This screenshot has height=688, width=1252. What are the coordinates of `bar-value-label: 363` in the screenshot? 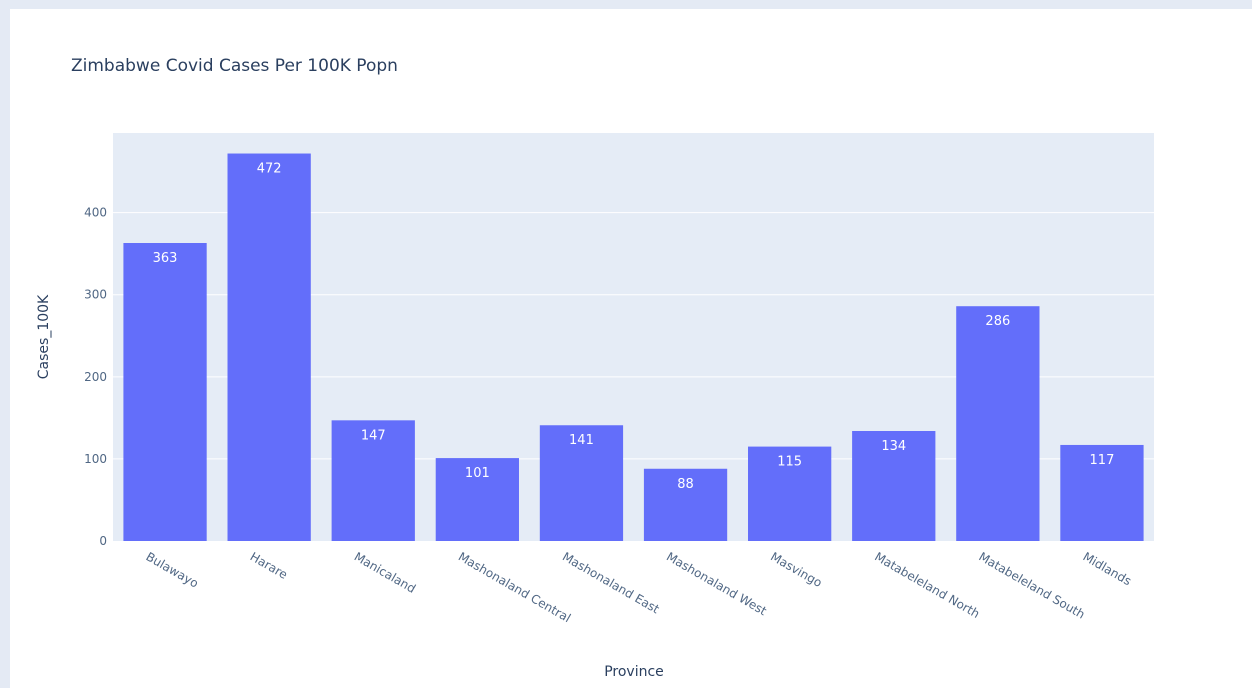 It's located at (165, 258).